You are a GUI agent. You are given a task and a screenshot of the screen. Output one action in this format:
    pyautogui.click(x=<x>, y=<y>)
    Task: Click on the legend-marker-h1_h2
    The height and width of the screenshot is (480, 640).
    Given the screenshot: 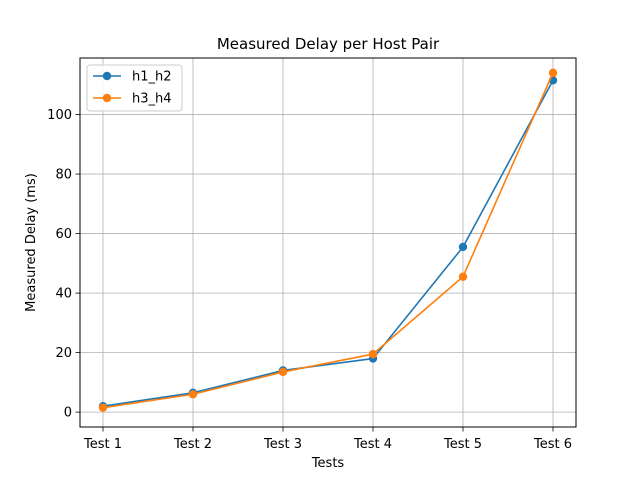 What is the action you would take?
    pyautogui.click(x=107, y=76)
    